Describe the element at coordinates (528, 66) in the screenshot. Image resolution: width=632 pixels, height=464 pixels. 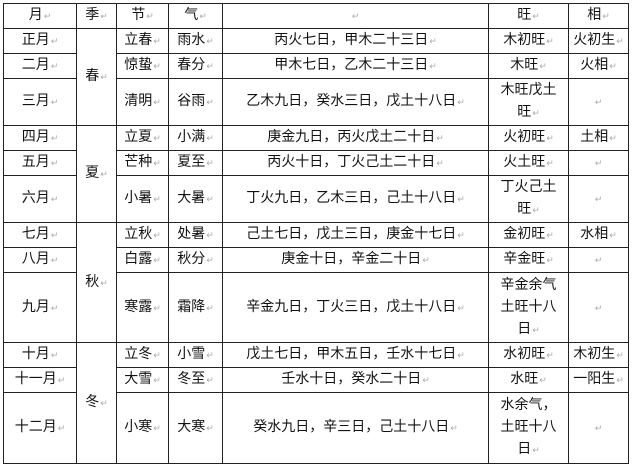
I see `wang-cell: 木旺` at that location.